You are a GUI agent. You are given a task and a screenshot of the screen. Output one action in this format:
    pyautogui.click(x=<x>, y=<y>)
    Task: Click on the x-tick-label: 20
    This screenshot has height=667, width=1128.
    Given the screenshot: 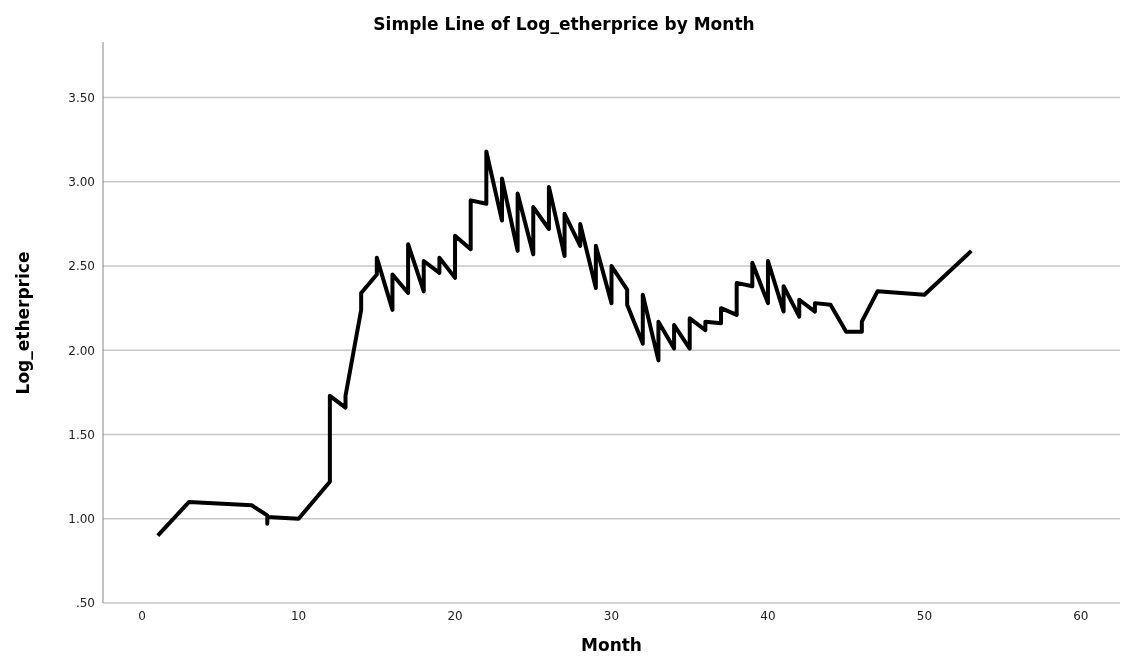 What is the action you would take?
    pyautogui.click(x=455, y=615)
    